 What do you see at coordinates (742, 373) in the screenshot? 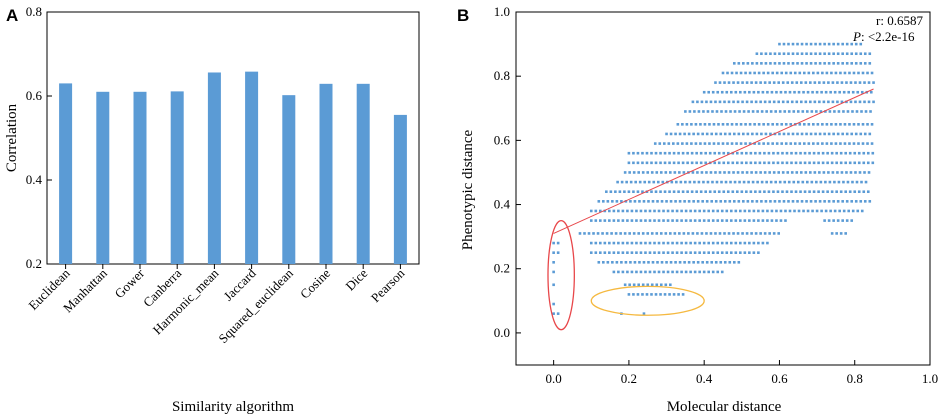
I see `panel-b-x-axis: 0.0 0.2 0.4 0.6 0.8 1.0` at bounding box center [742, 373].